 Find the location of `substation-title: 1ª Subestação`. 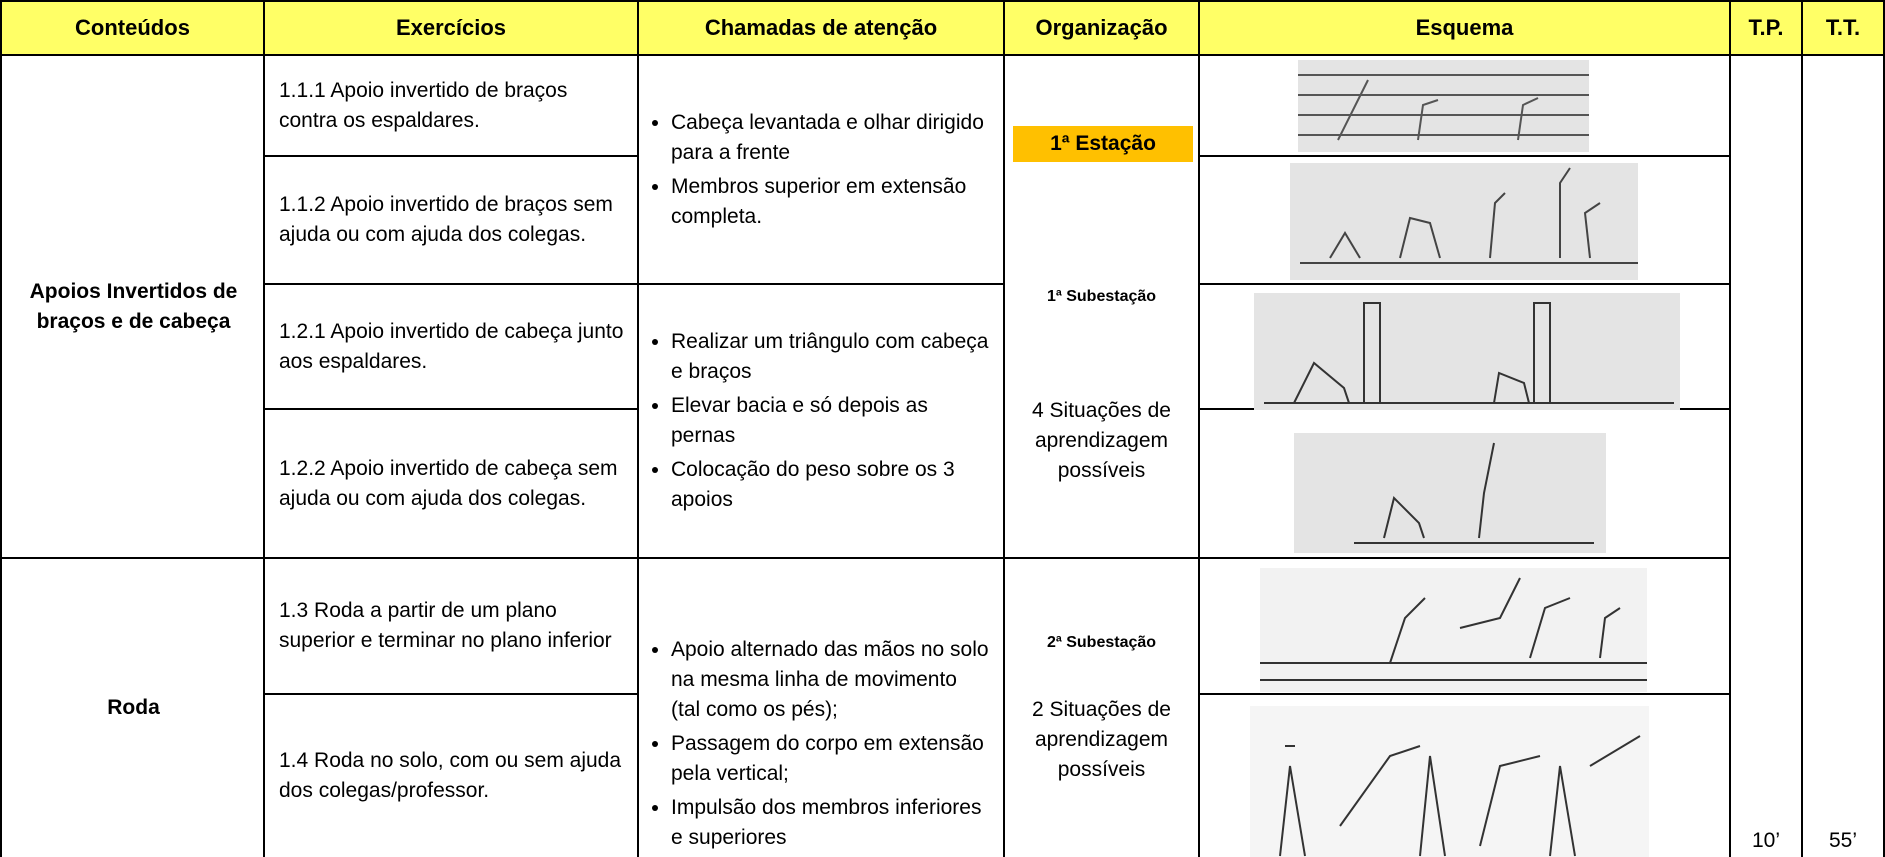

substation-title: 1ª Subestação is located at coordinates (1101, 296).